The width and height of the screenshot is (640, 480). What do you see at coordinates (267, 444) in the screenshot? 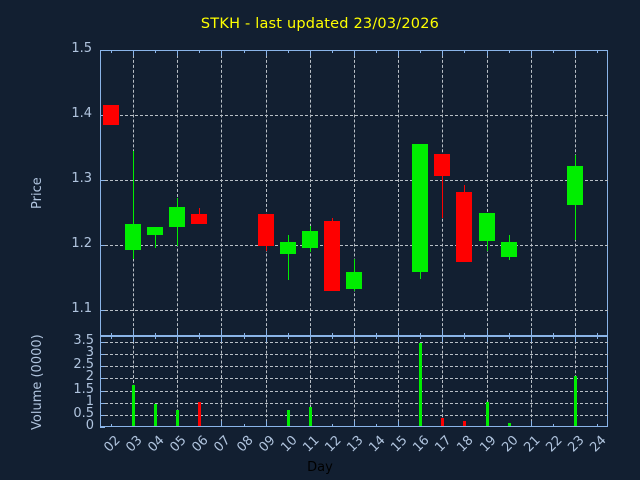
I see `x-axis-tick-label-09: 09` at bounding box center [267, 444].